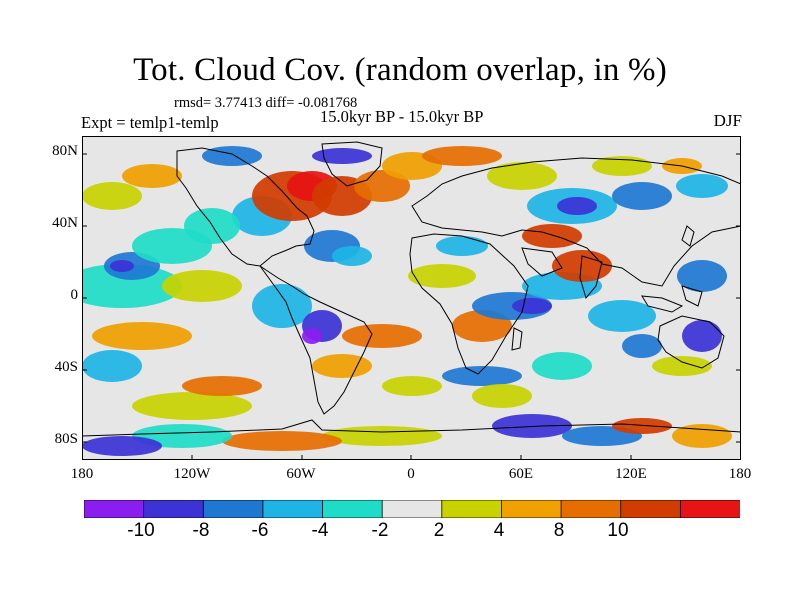 Image resolution: width=800 pixels, height=600 pixels. I want to click on colorbar-label-minus8: -8, so click(201, 530).